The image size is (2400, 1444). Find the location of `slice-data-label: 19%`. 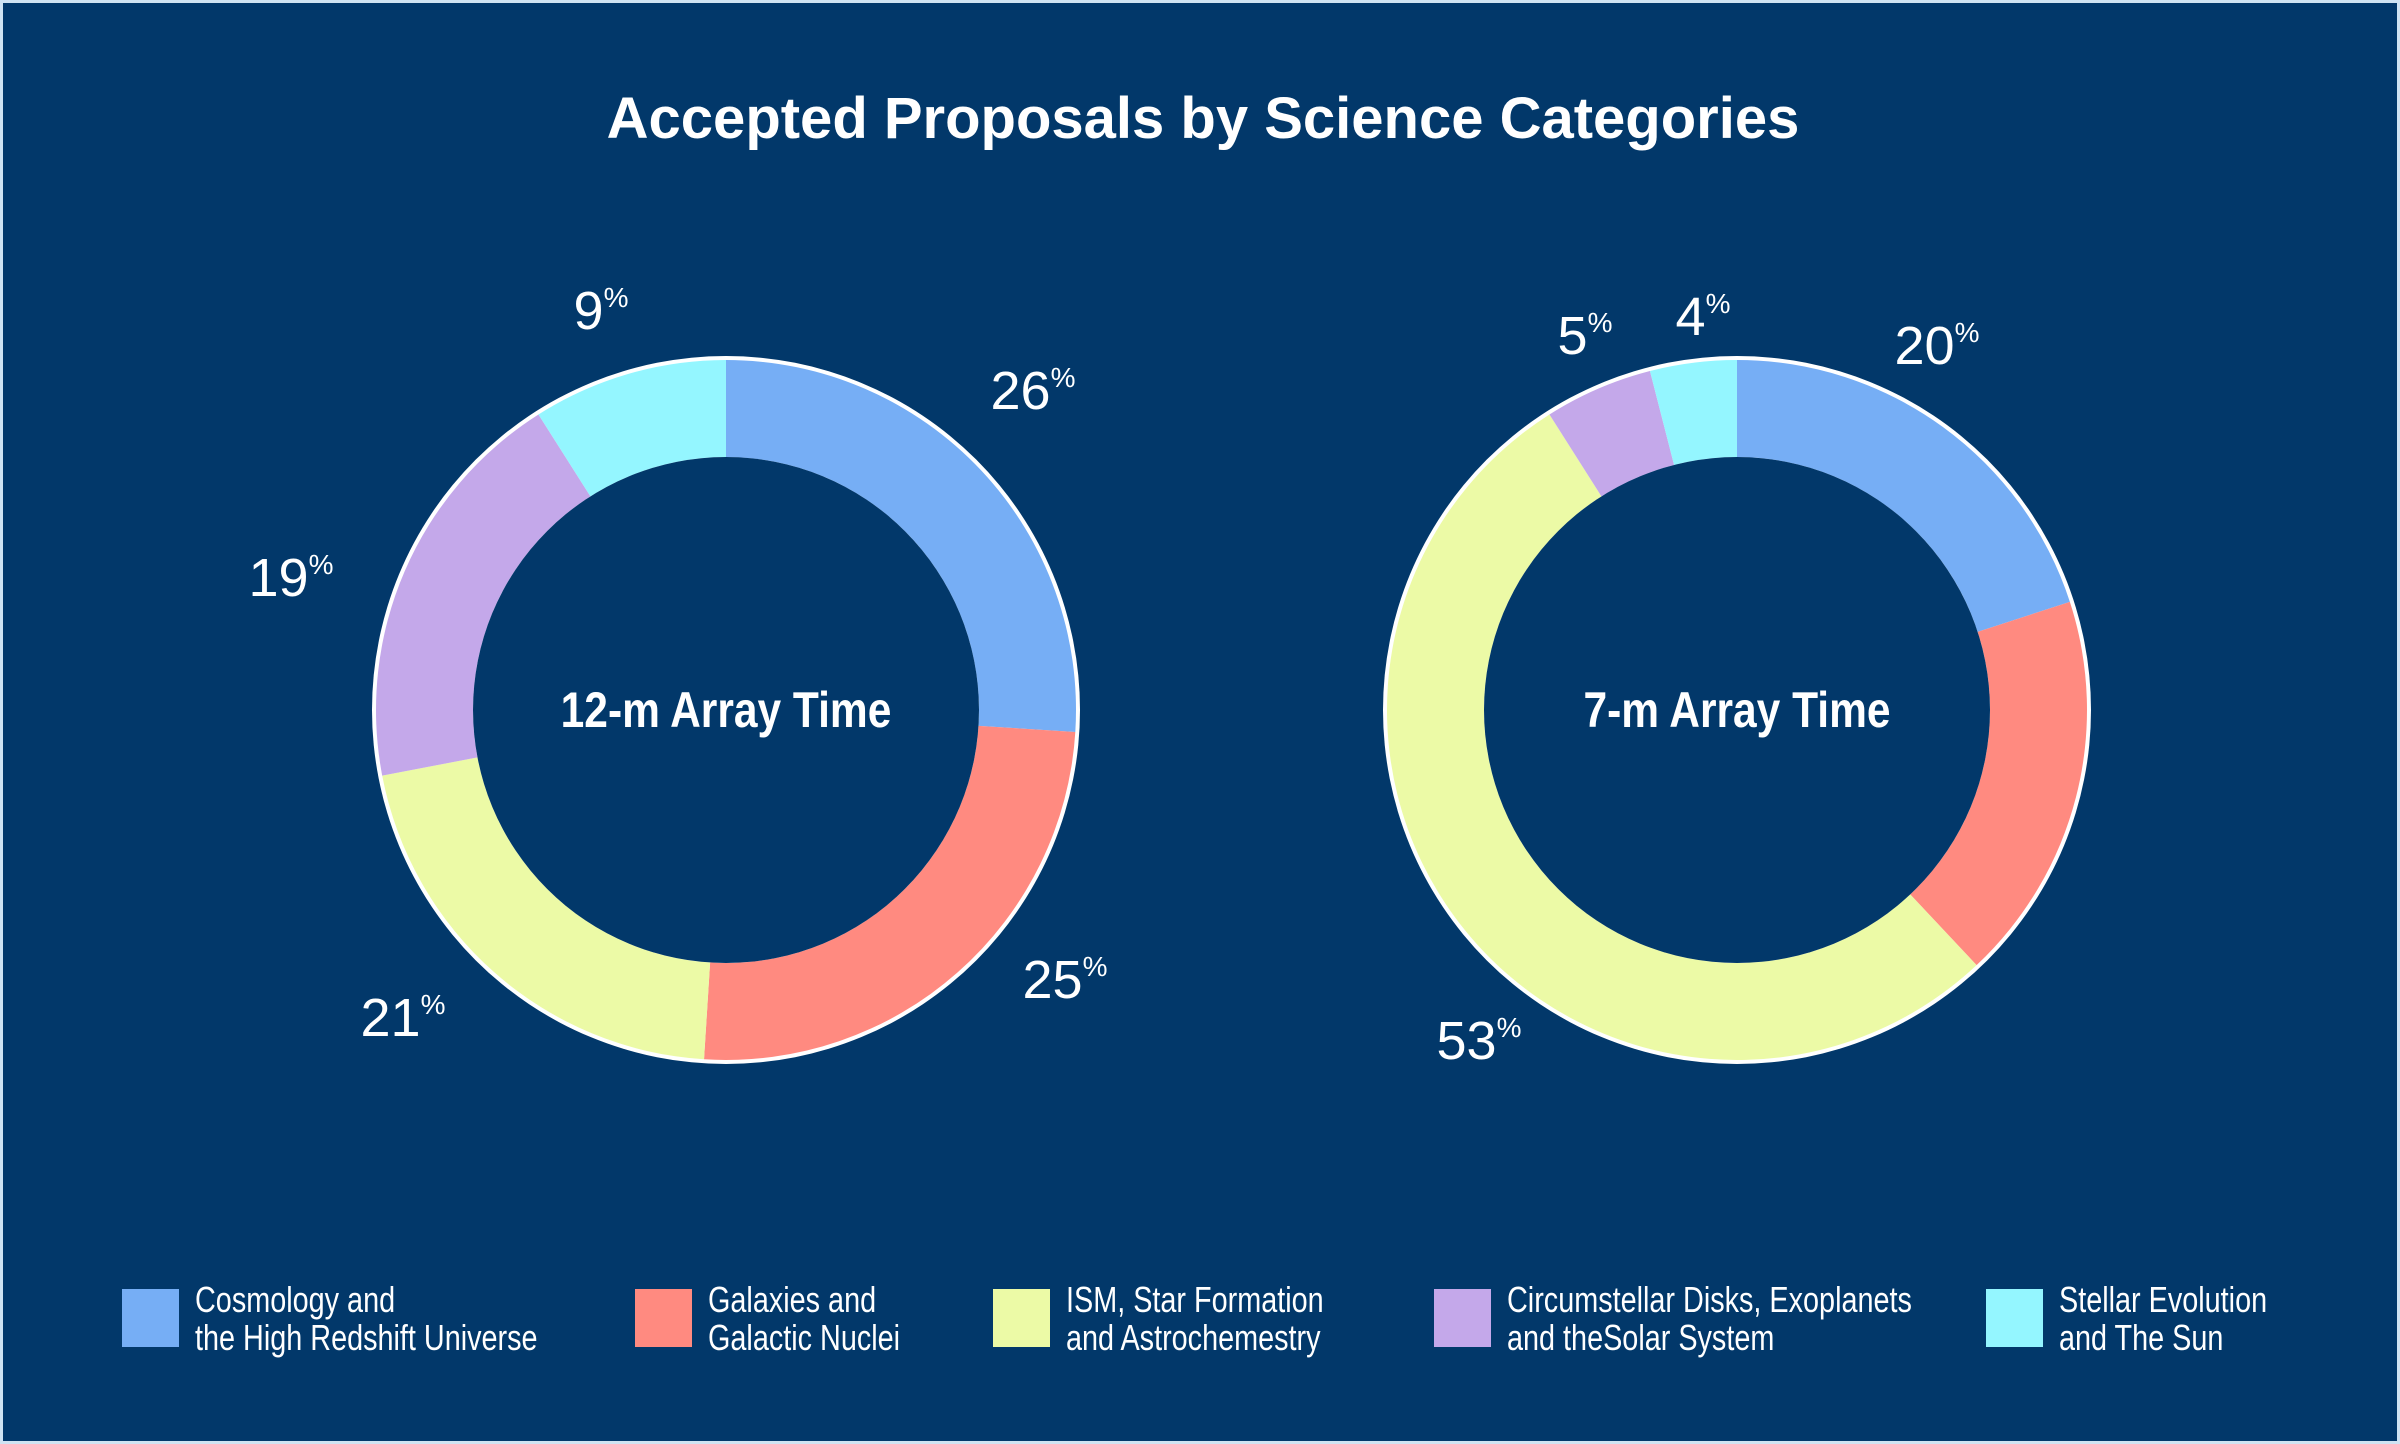

slice-data-label: 19% is located at coordinates (291, 578).